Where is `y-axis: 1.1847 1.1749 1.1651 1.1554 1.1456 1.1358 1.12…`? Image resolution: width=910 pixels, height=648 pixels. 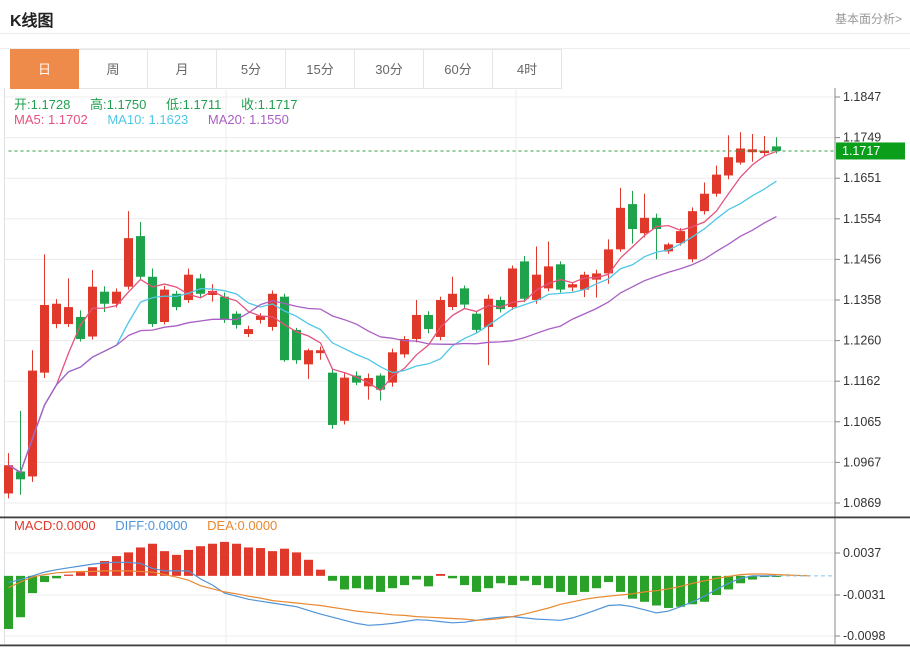 y-axis: 1.1847 1.1749 1.1651 1.1554 1.1456 1.1358 1.12… is located at coordinates (859, 366).